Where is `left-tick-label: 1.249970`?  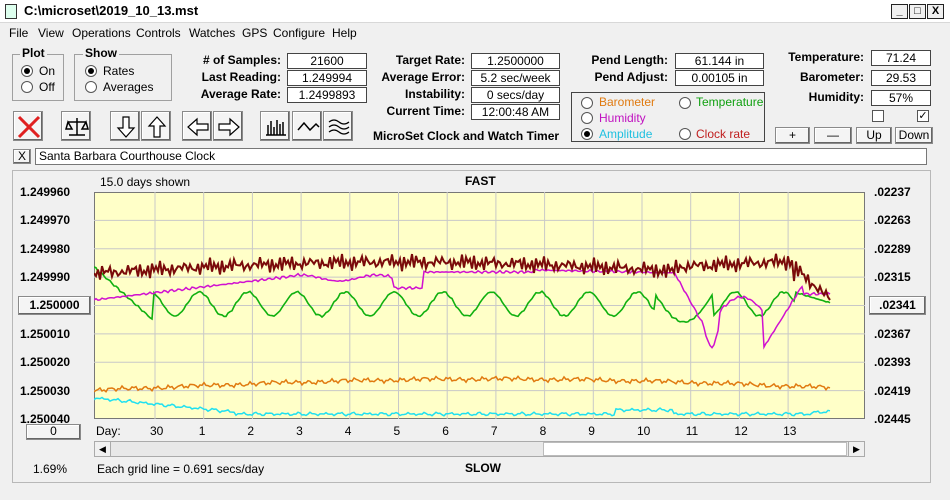
left-tick-label: 1.249970 is located at coordinates (45, 220).